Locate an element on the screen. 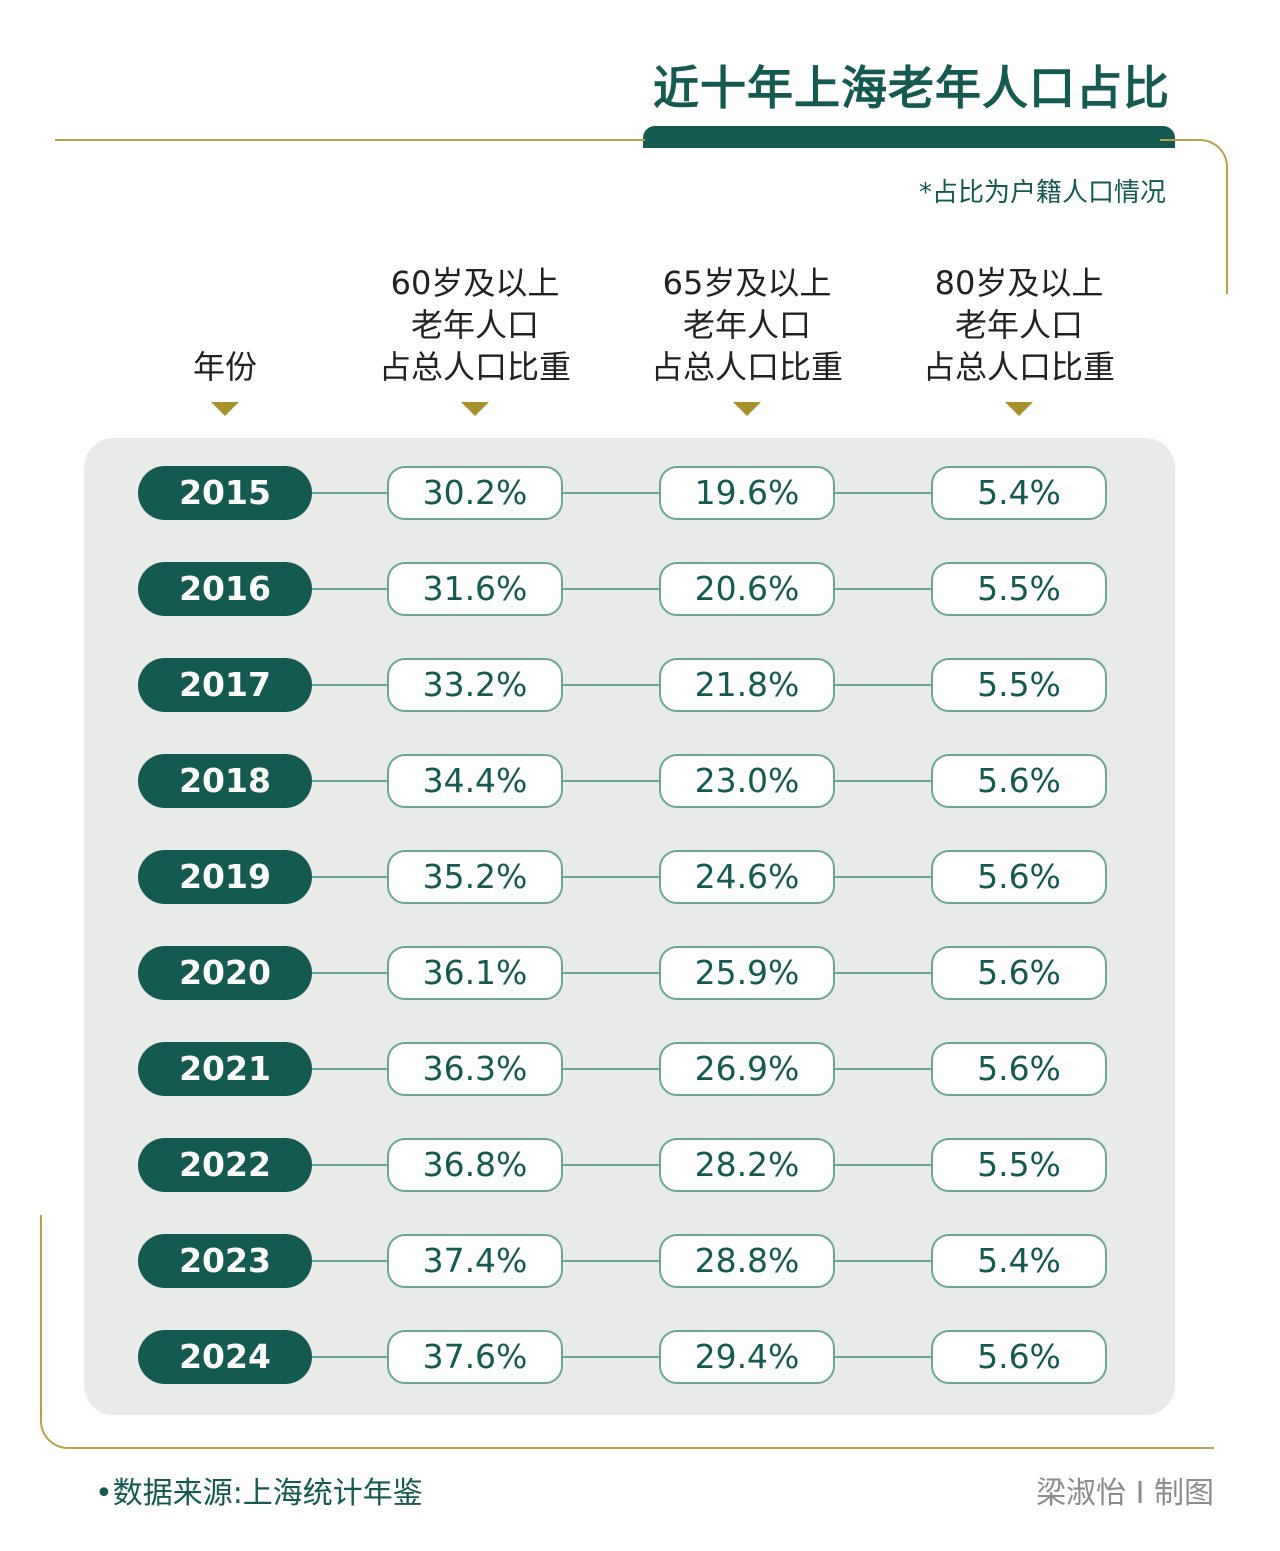 This screenshot has width=1280, height=1551. table-row: 2020 36.1% 25.9% 5.6% is located at coordinates (640, 973).